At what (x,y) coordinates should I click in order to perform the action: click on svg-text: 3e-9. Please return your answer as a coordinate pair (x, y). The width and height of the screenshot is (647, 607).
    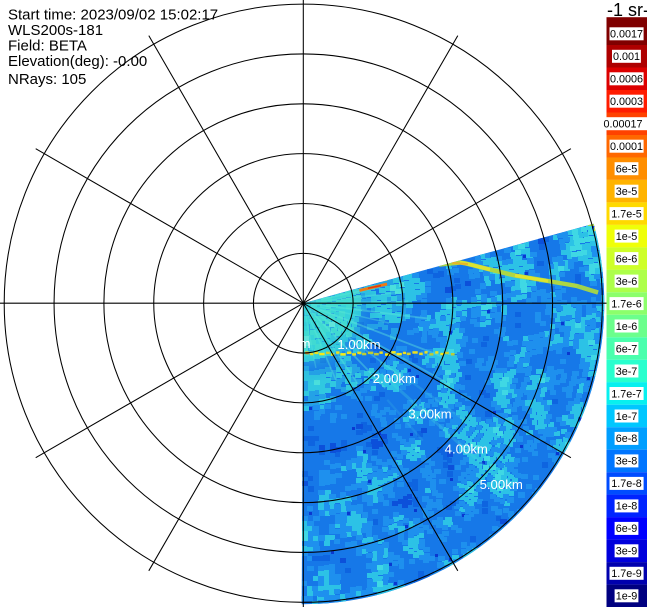
    Looking at the image, I should click on (627, 552).